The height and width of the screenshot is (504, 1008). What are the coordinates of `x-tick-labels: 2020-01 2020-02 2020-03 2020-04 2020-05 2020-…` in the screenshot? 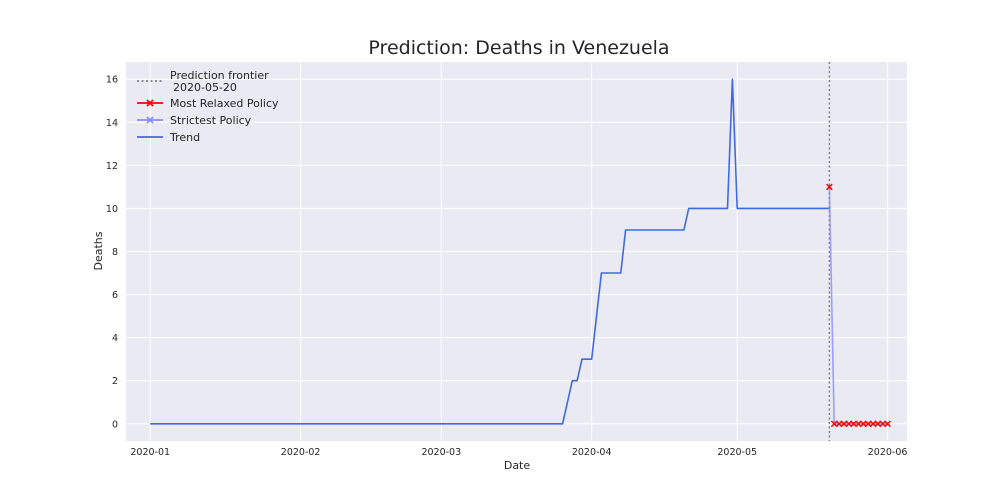 It's located at (518, 452).